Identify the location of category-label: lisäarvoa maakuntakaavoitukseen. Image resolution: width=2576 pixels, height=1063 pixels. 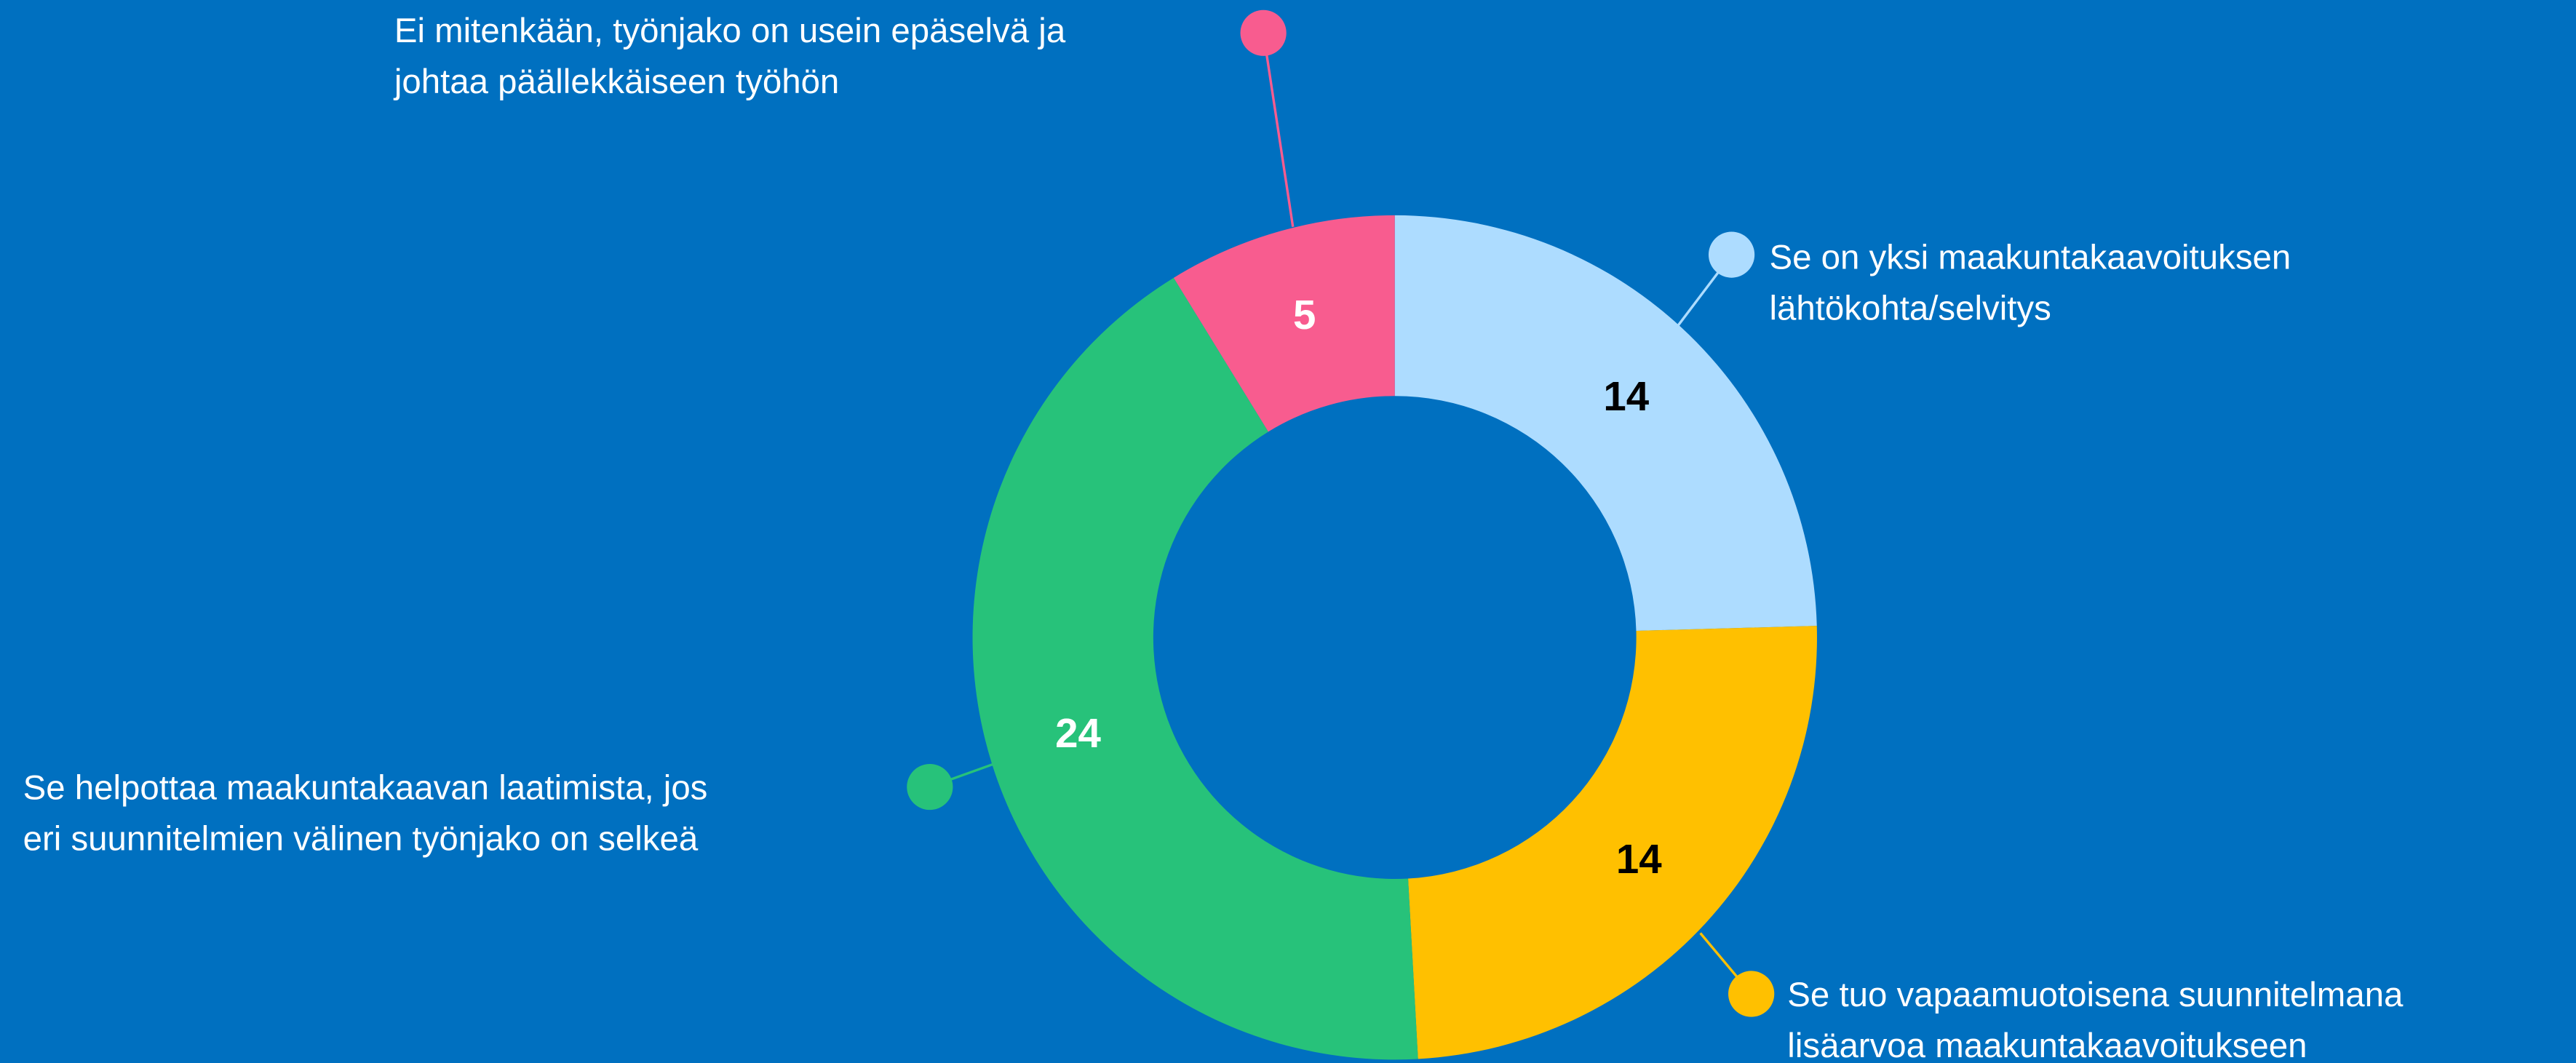
(2047, 1045).